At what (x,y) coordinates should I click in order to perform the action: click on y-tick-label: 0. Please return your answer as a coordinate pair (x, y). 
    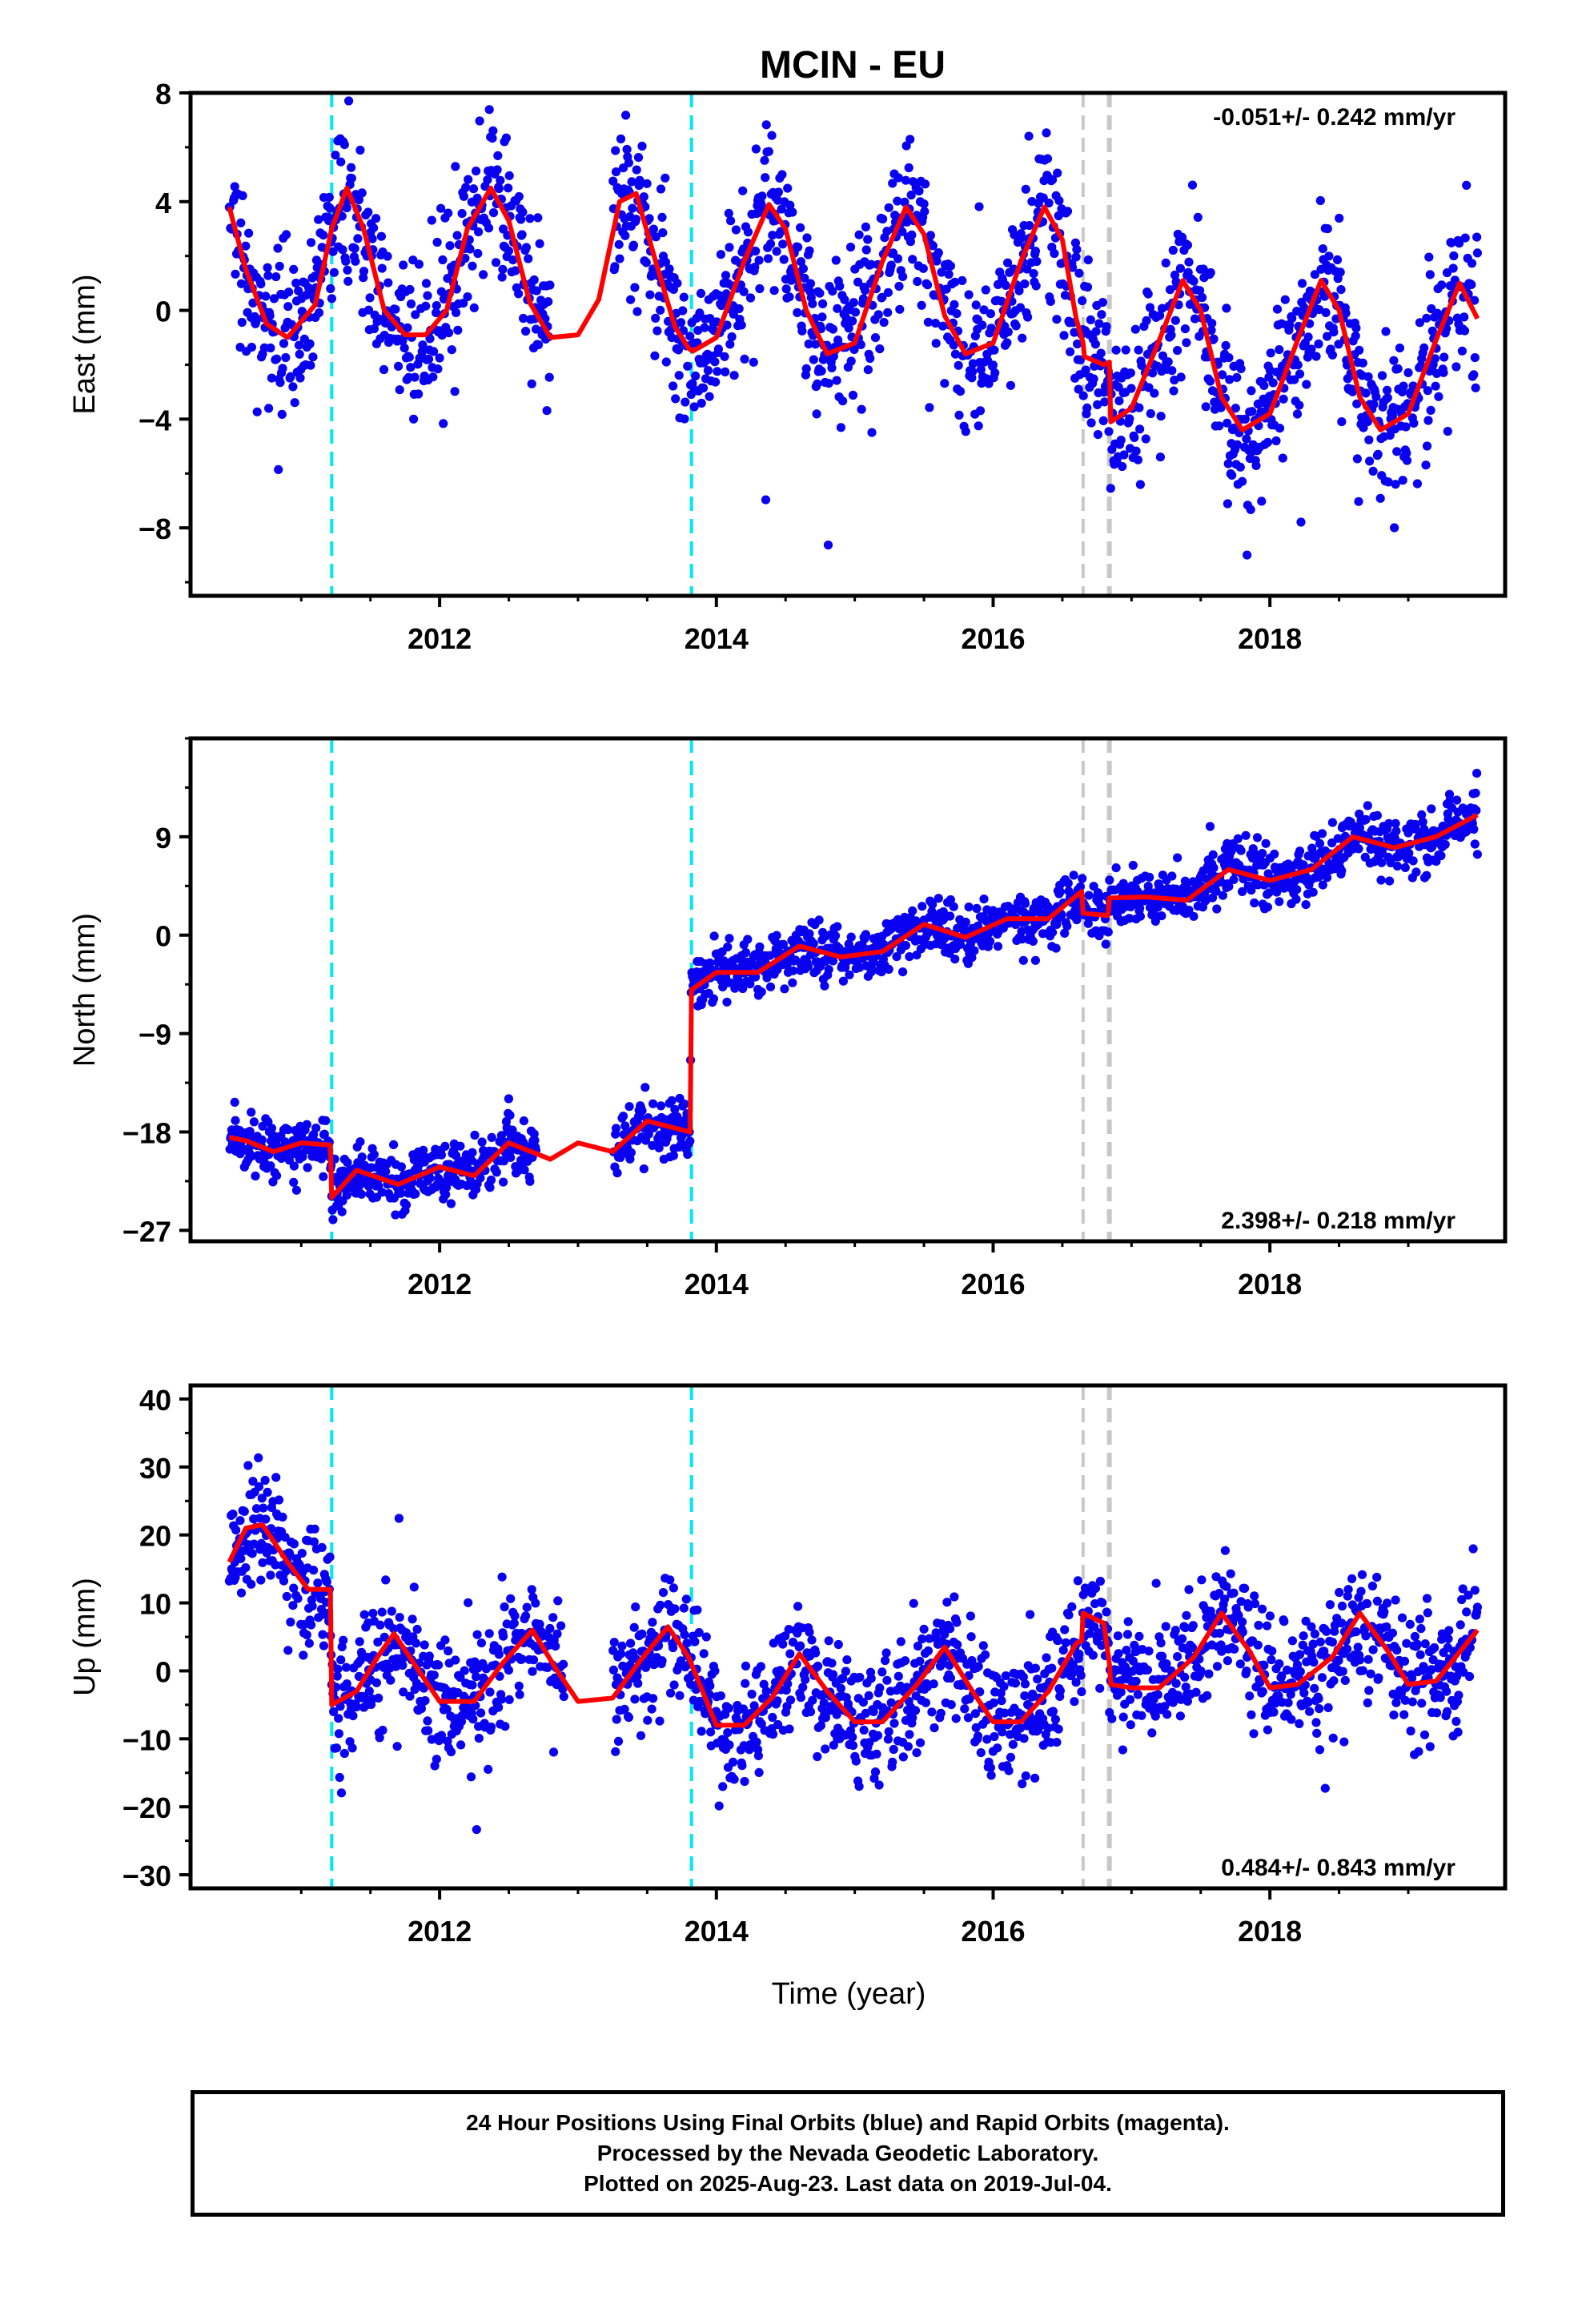
    Looking at the image, I should click on (163, 312).